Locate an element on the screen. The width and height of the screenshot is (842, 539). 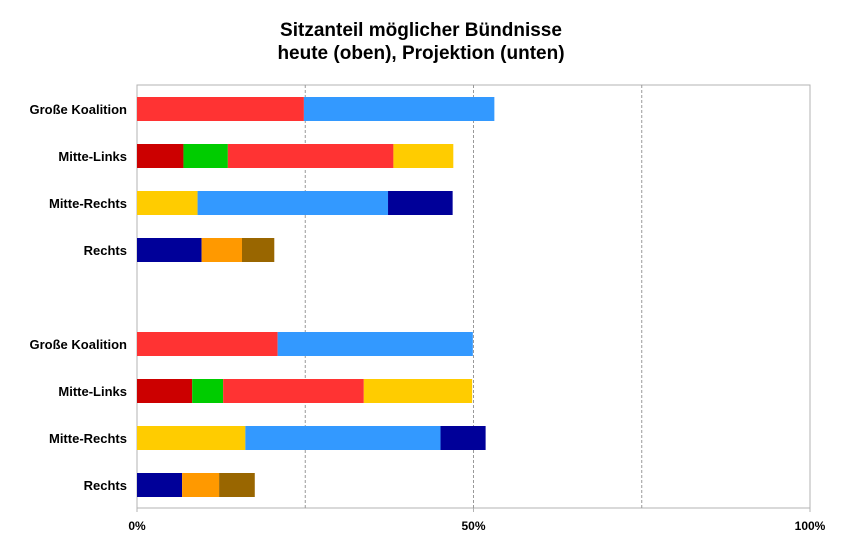
x-tick-label: 0% is located at coordinates (137, 526).